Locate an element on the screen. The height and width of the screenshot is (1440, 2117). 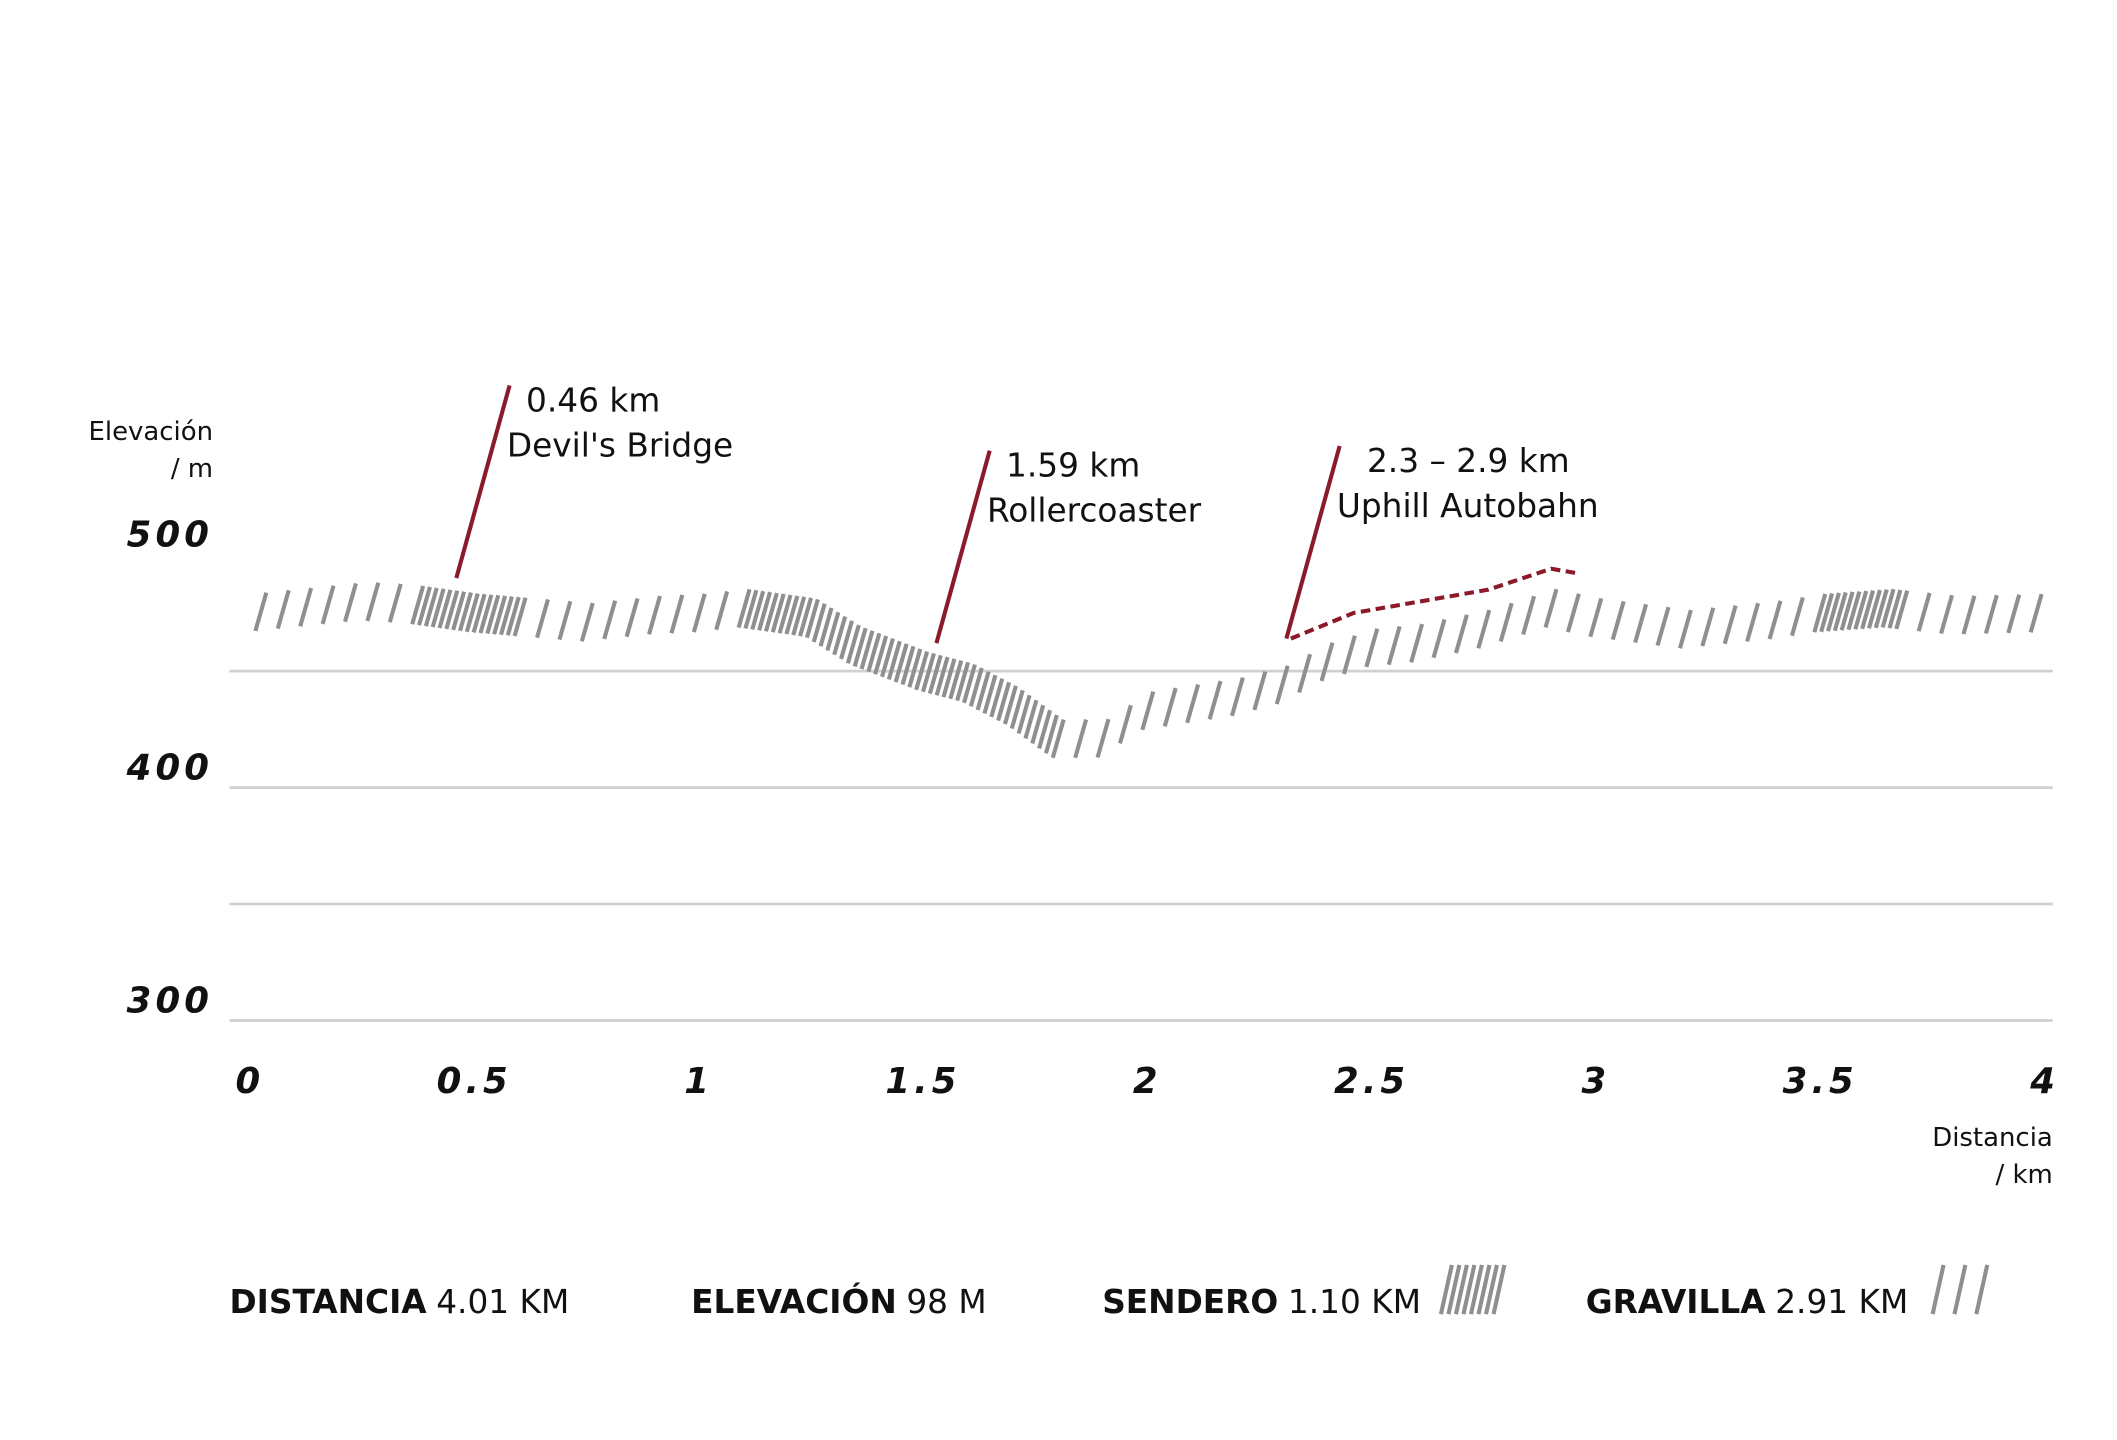
annotation-text: Uphill Autobahn is located at coordinates (1468, 506).